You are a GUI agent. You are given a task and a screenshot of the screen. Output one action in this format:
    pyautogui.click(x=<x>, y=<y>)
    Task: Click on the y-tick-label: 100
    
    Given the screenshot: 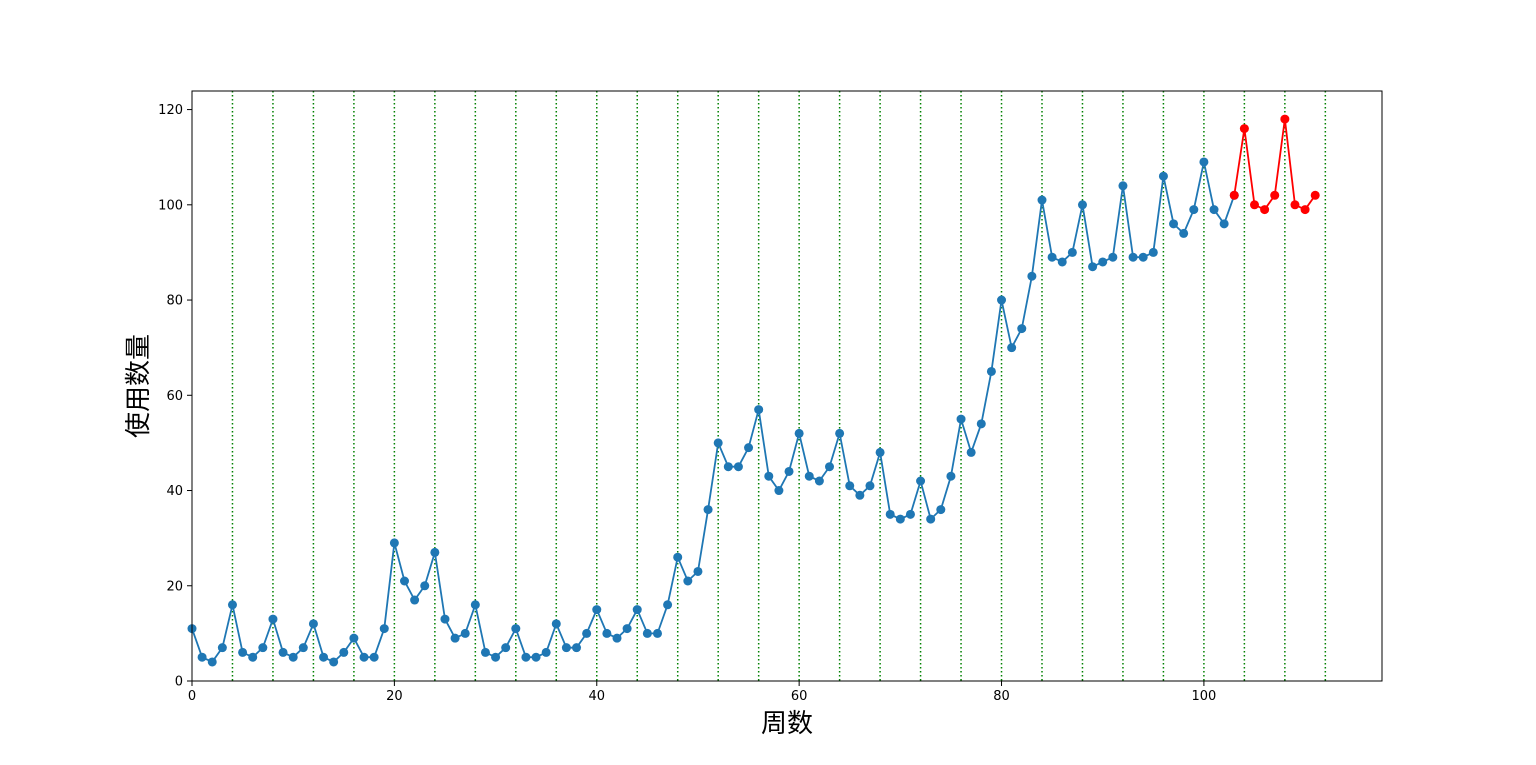 What is the action you would take?
    pyautogui.click(x=170, y=205)
    